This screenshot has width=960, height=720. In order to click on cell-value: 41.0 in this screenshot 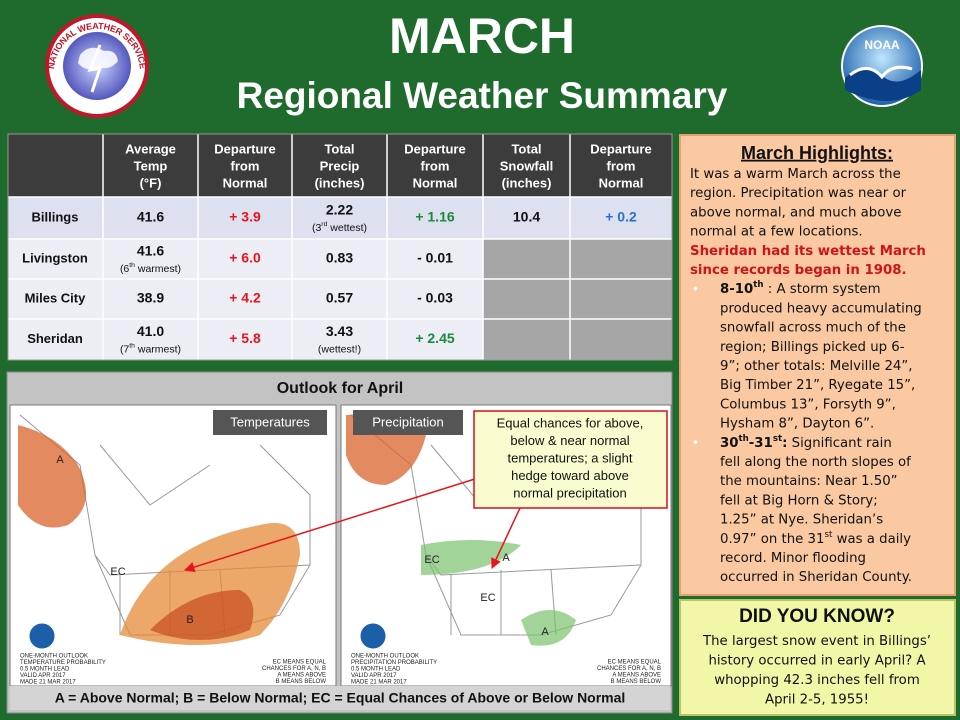, I will do `click(150, 331)`.